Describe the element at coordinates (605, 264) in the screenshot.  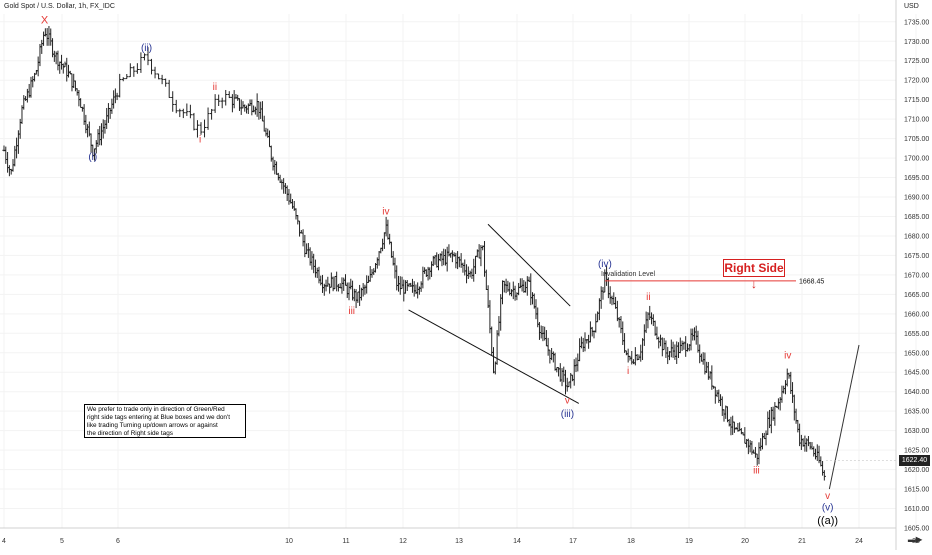
I see `wave-label: (iv)` at that location.